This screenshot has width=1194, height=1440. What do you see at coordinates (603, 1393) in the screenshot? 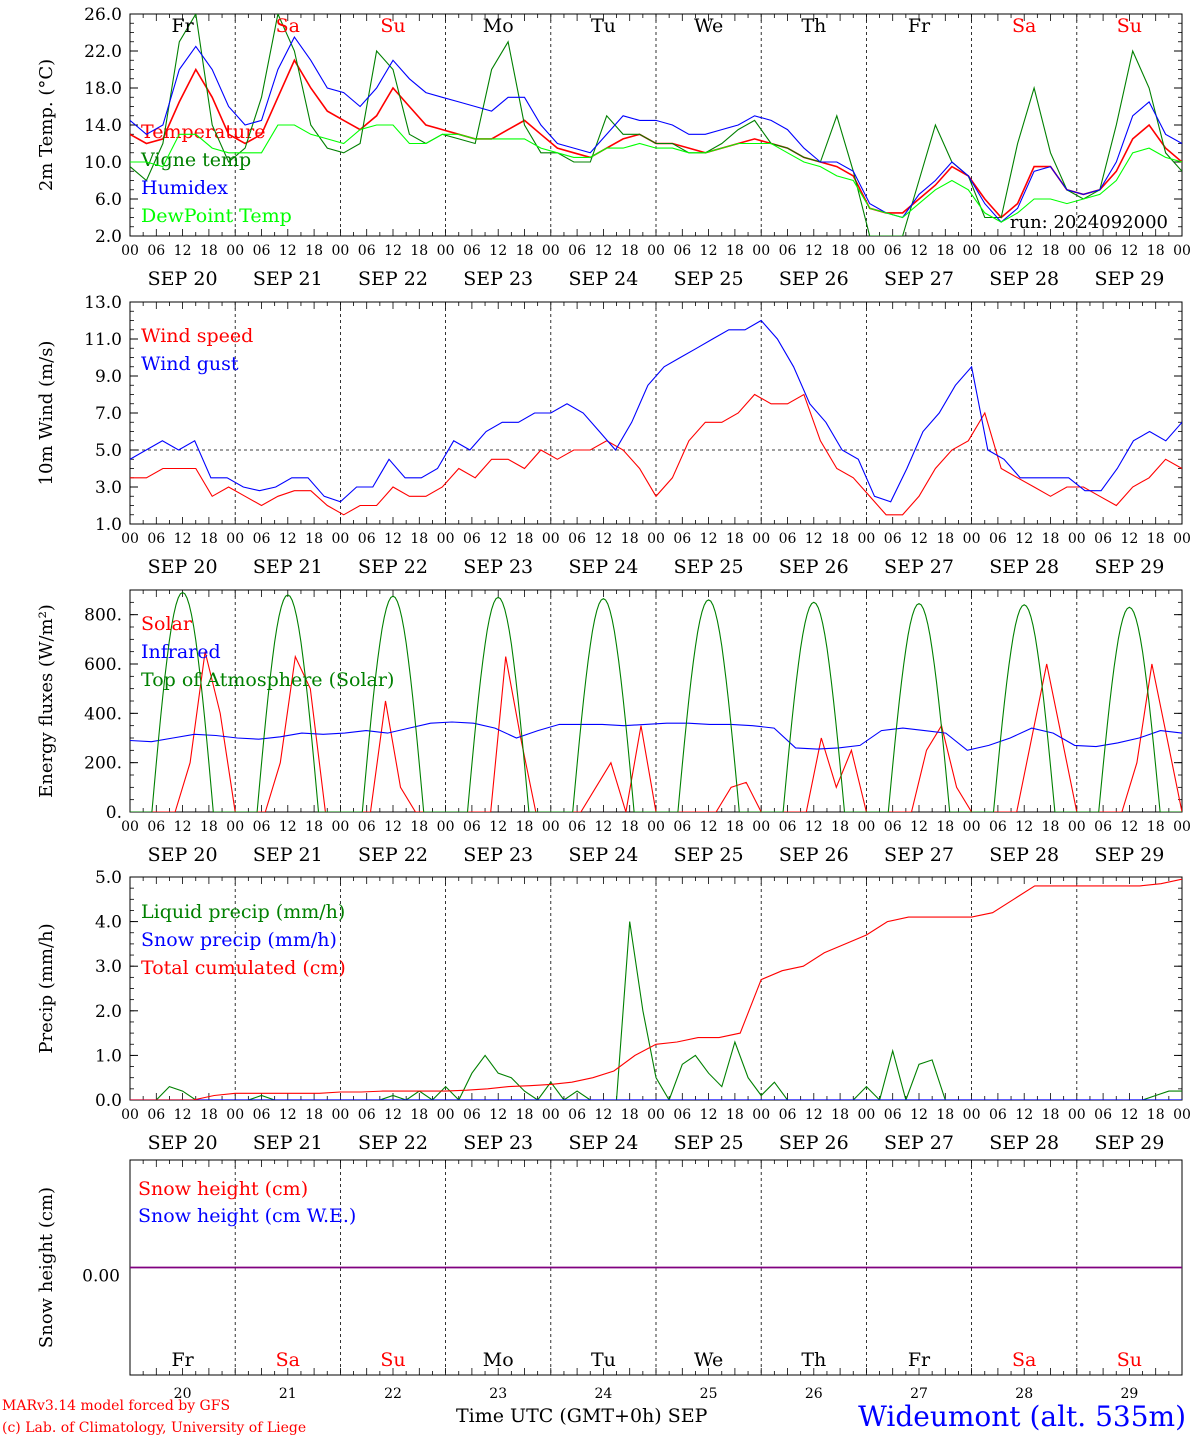
I see `day-number-label: 24` at bounding box center [603, 1393].